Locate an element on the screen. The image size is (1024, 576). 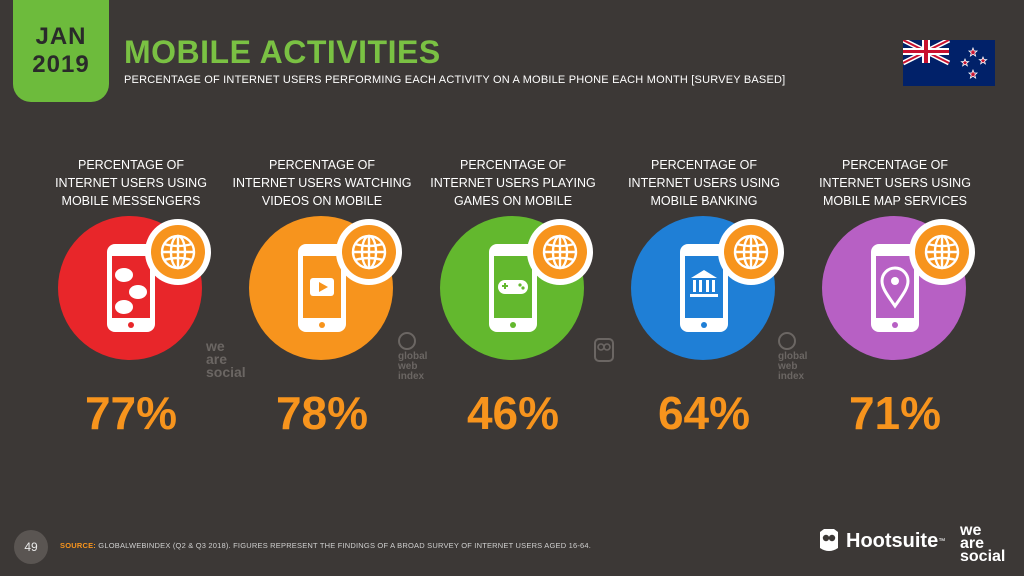
trademark-symbol: ™ is located at coordinates (942, 541).